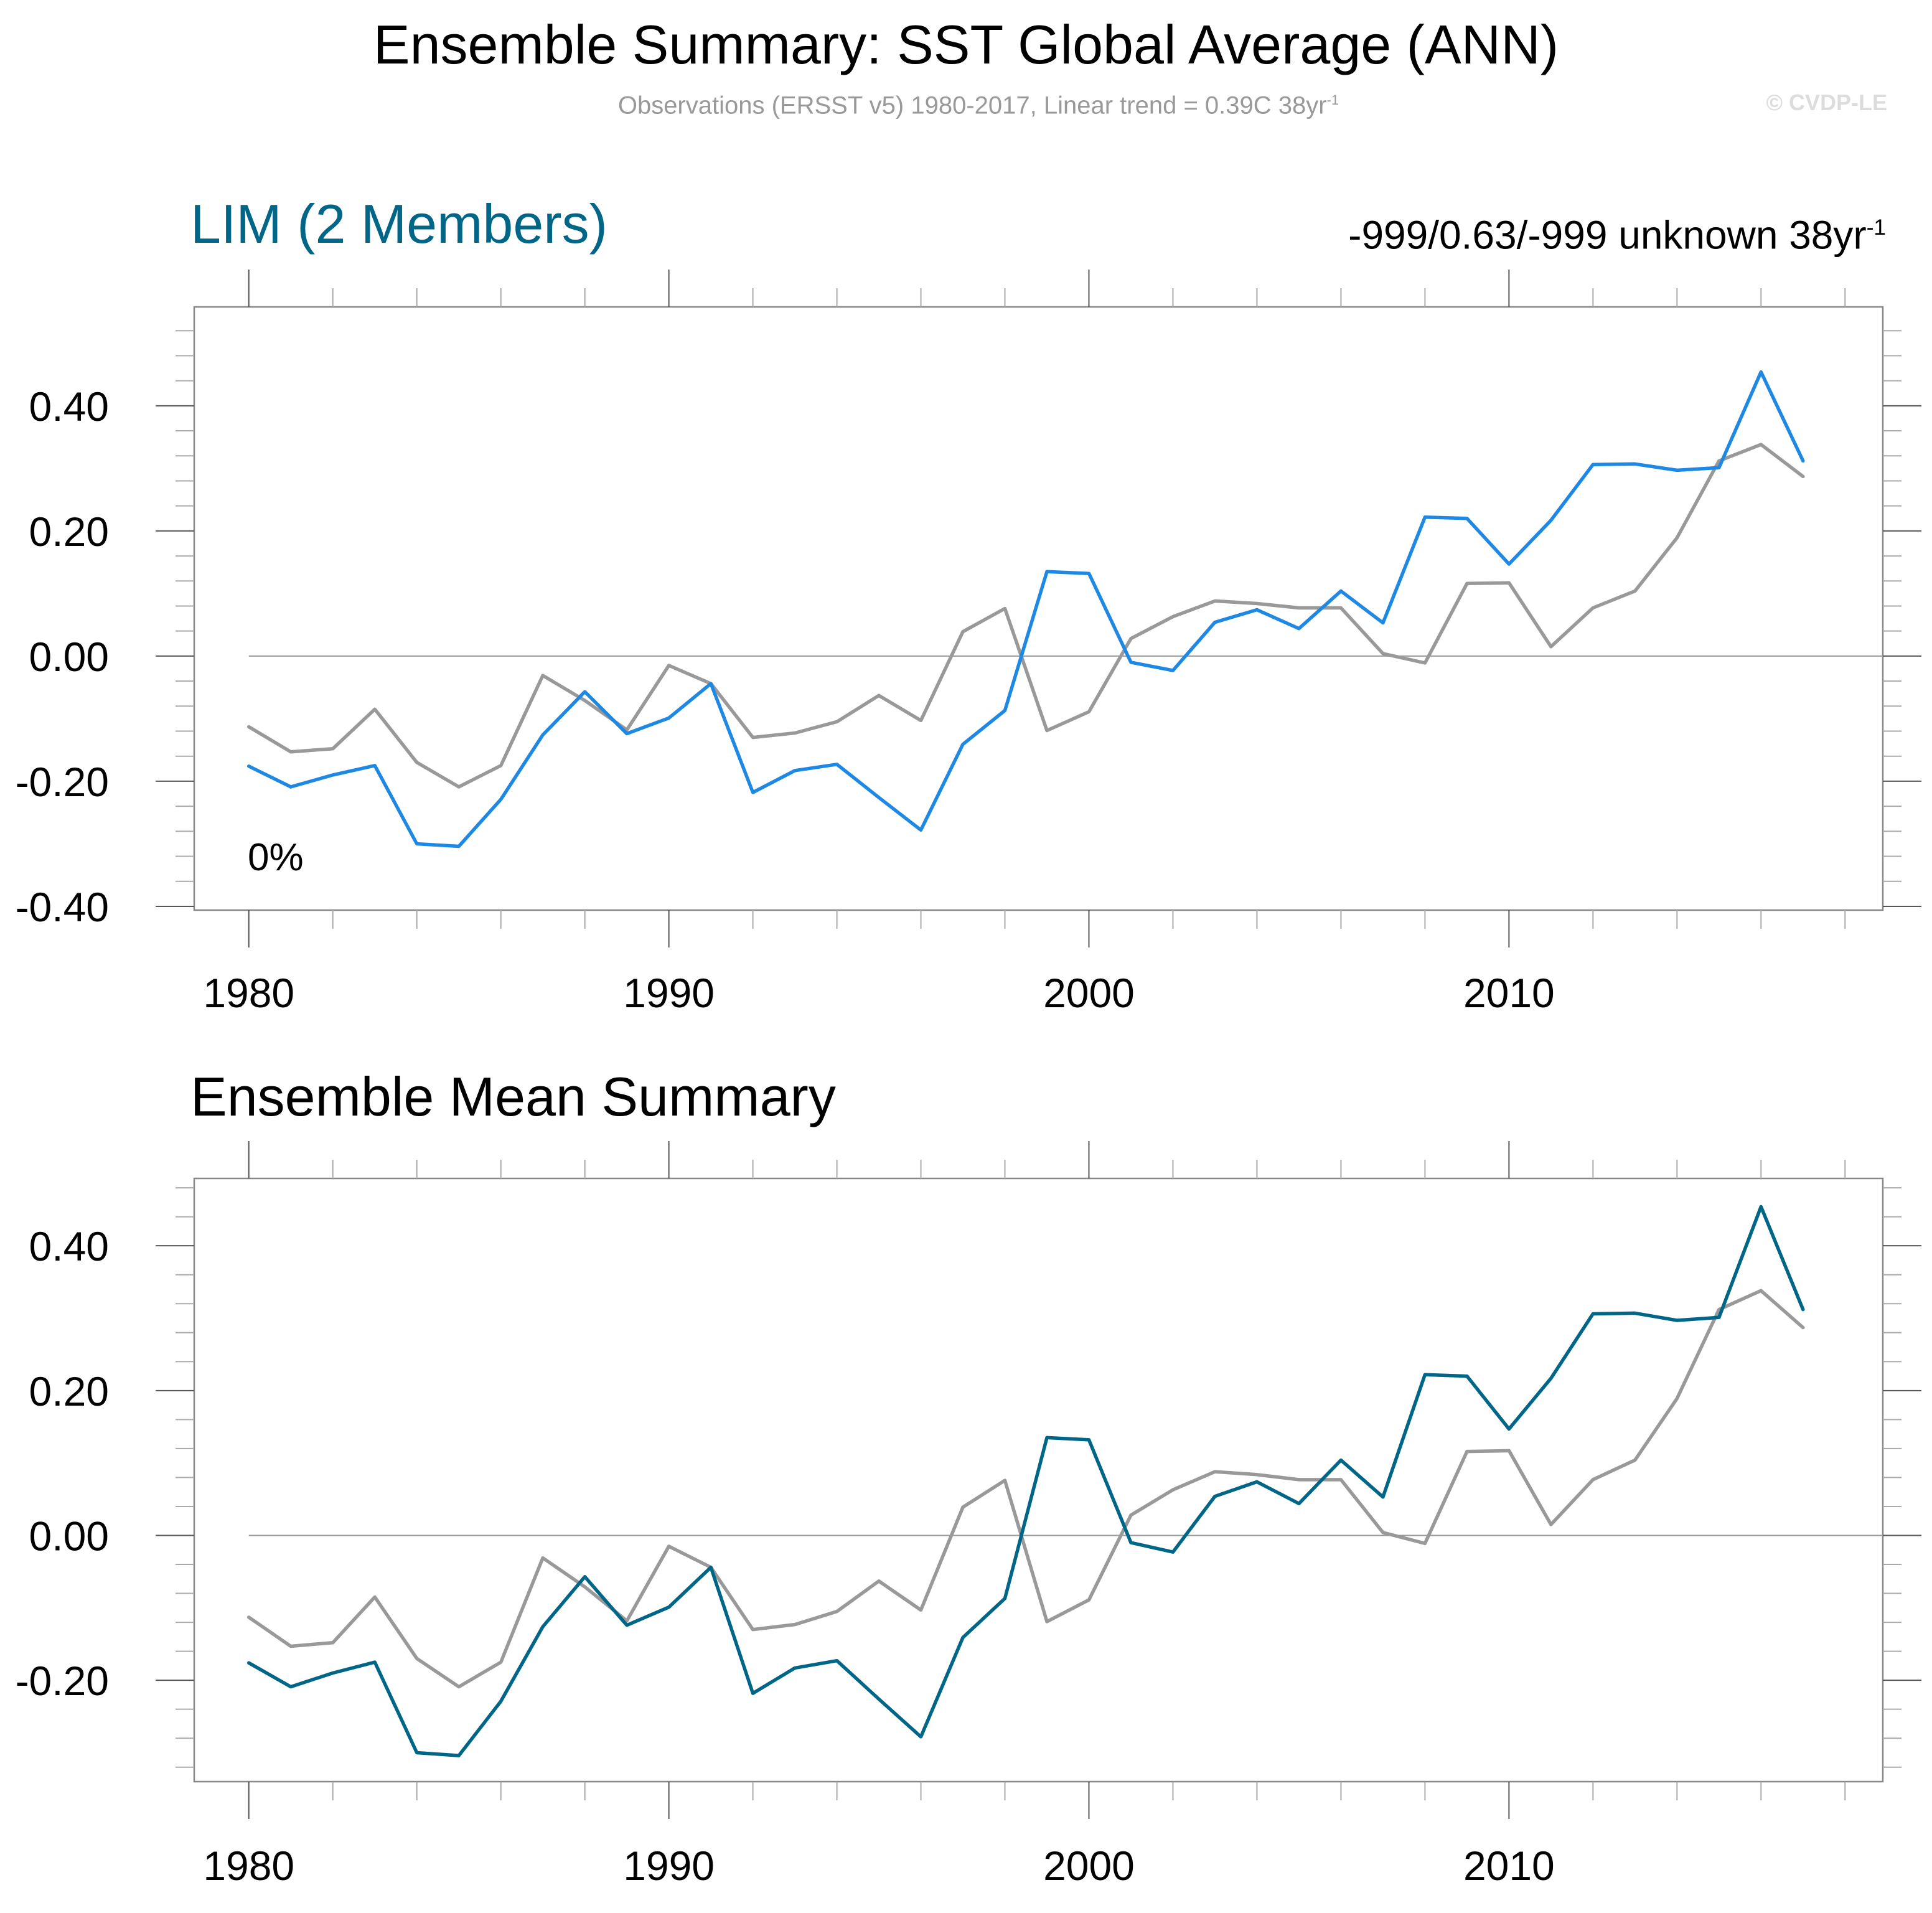  I want to click on panel2-x-tick-label: 1980, so click(248, 1866).